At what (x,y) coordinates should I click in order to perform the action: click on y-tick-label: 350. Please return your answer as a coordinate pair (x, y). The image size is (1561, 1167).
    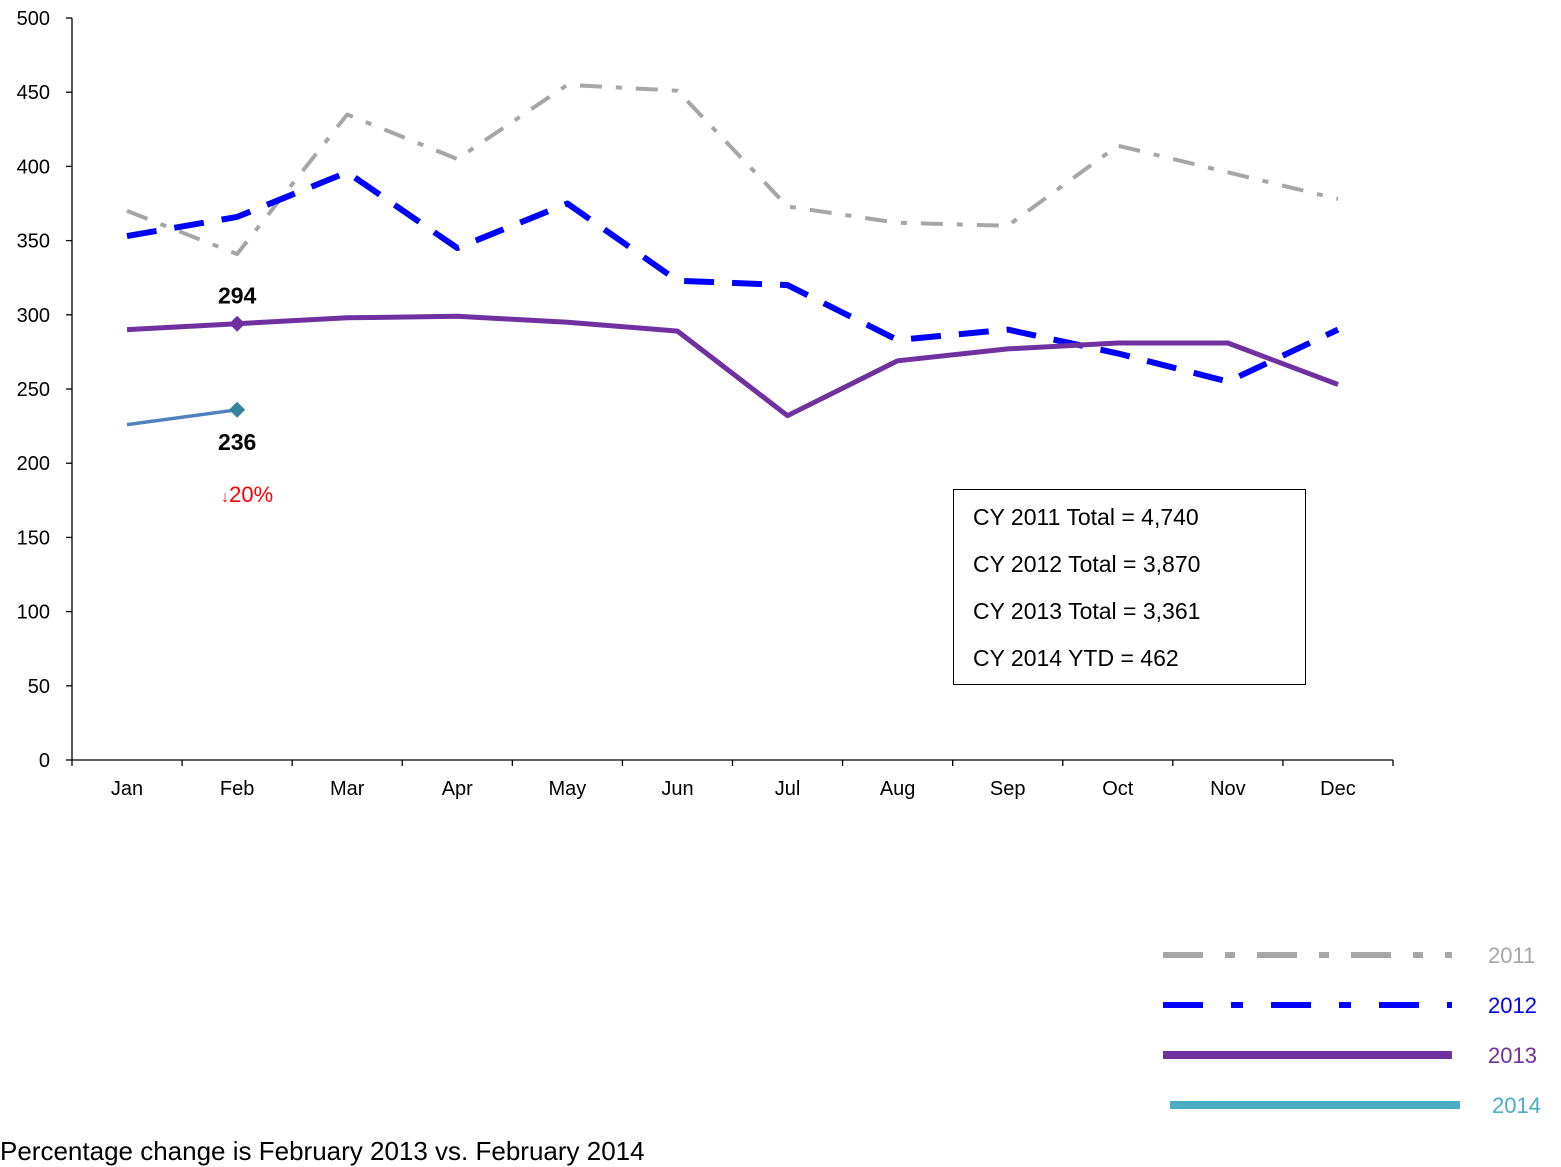
    Looking at the image, I should click on (33, 242).